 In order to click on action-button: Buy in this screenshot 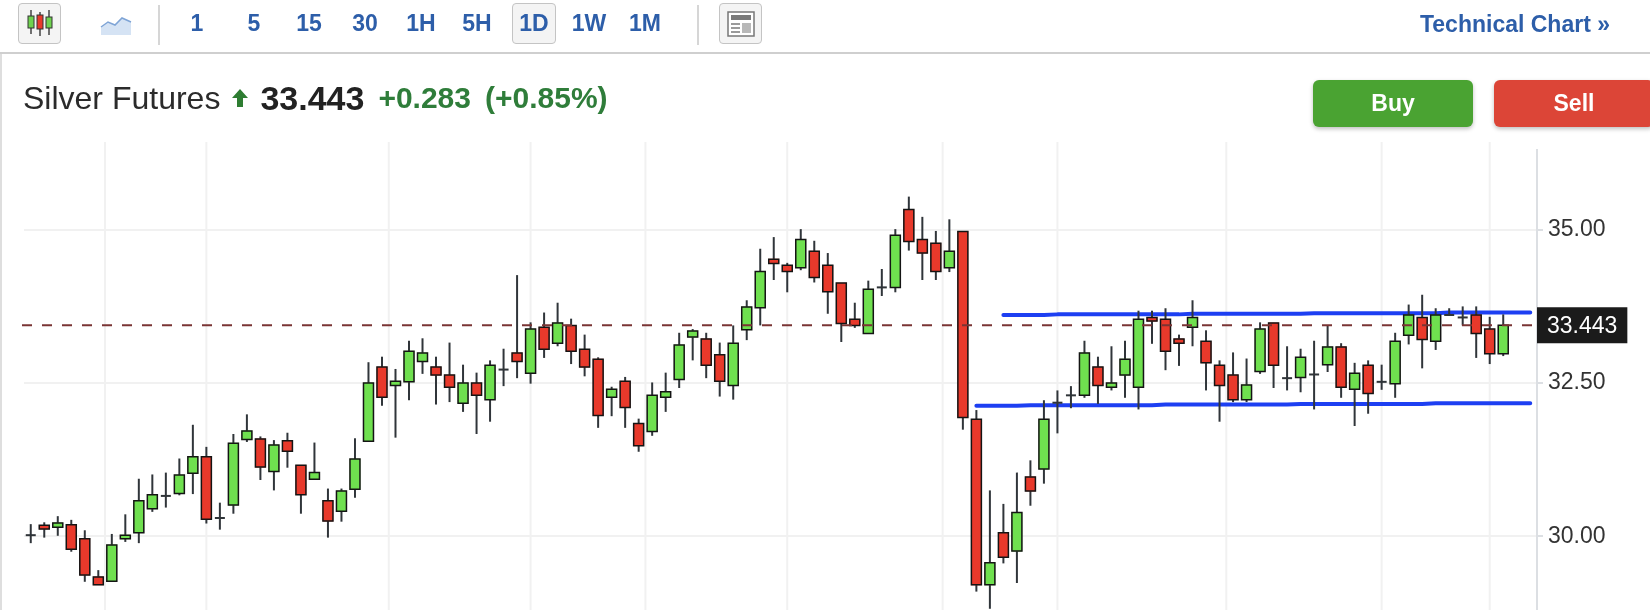, I will do `click(1393, 103)`.